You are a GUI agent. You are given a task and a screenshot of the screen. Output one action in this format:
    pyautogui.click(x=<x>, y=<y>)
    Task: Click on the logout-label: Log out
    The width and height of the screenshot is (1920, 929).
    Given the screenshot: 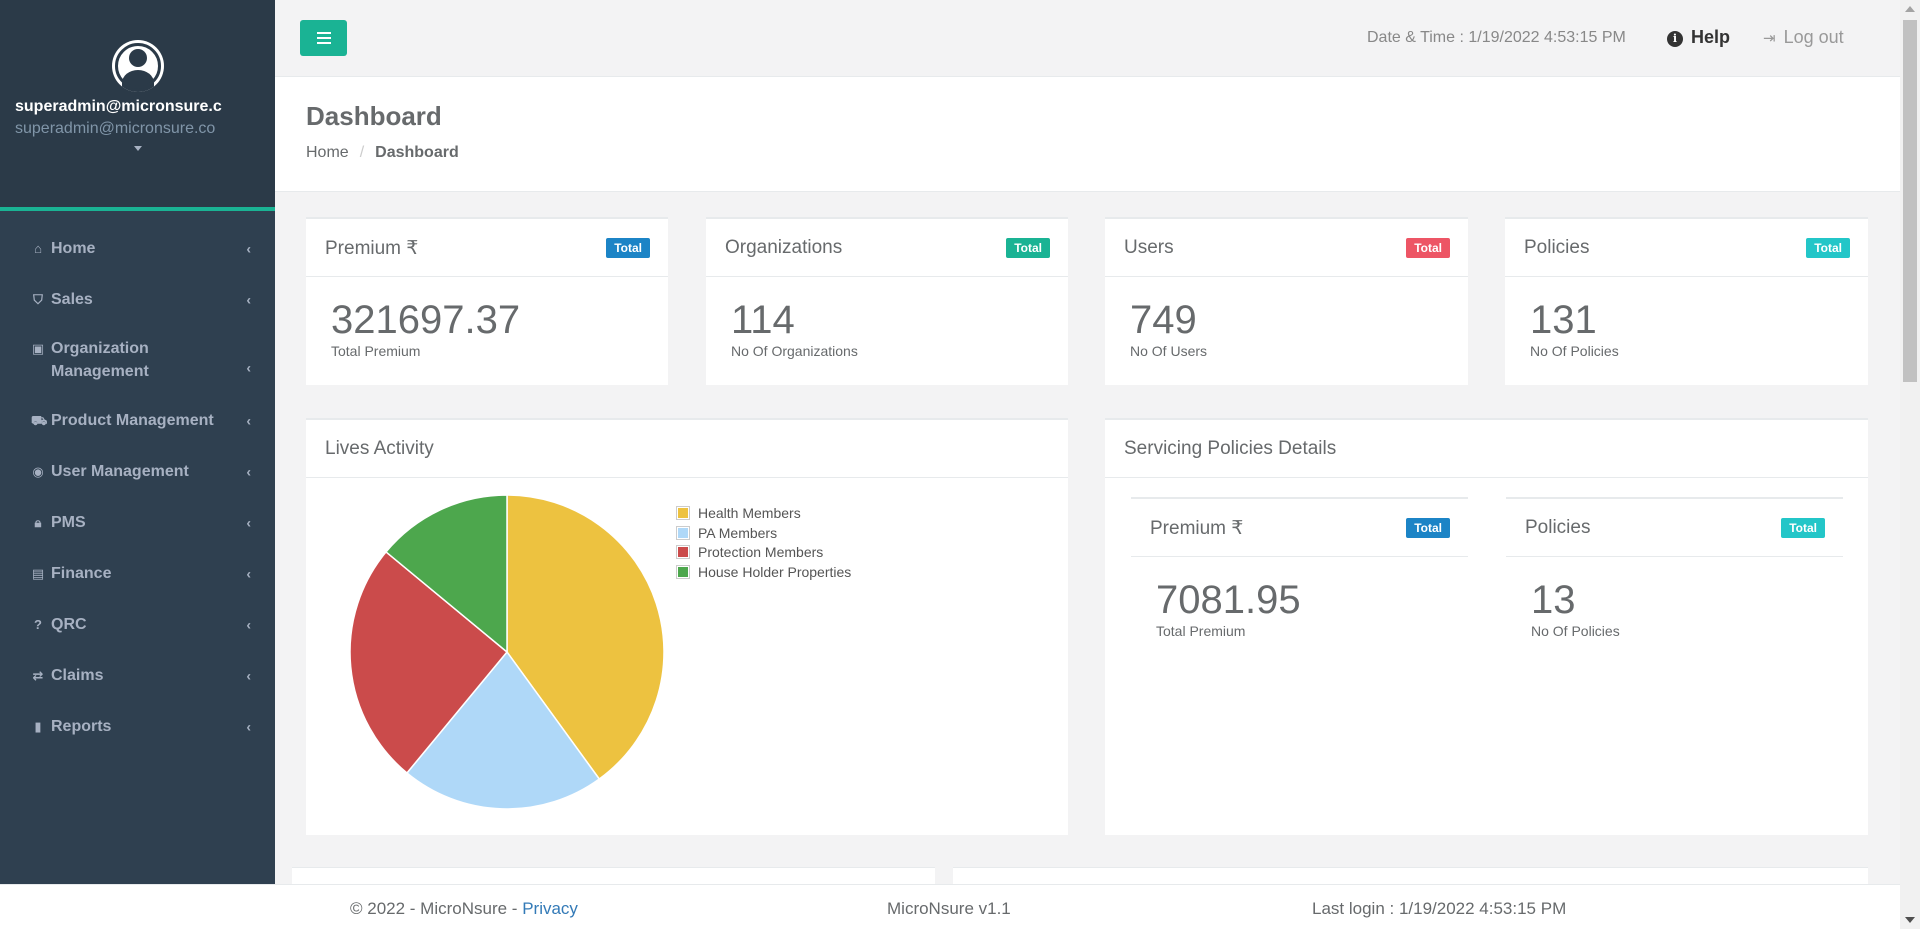 What is the action you would take?
    pyautogui.click(x=1813, y=37)
    